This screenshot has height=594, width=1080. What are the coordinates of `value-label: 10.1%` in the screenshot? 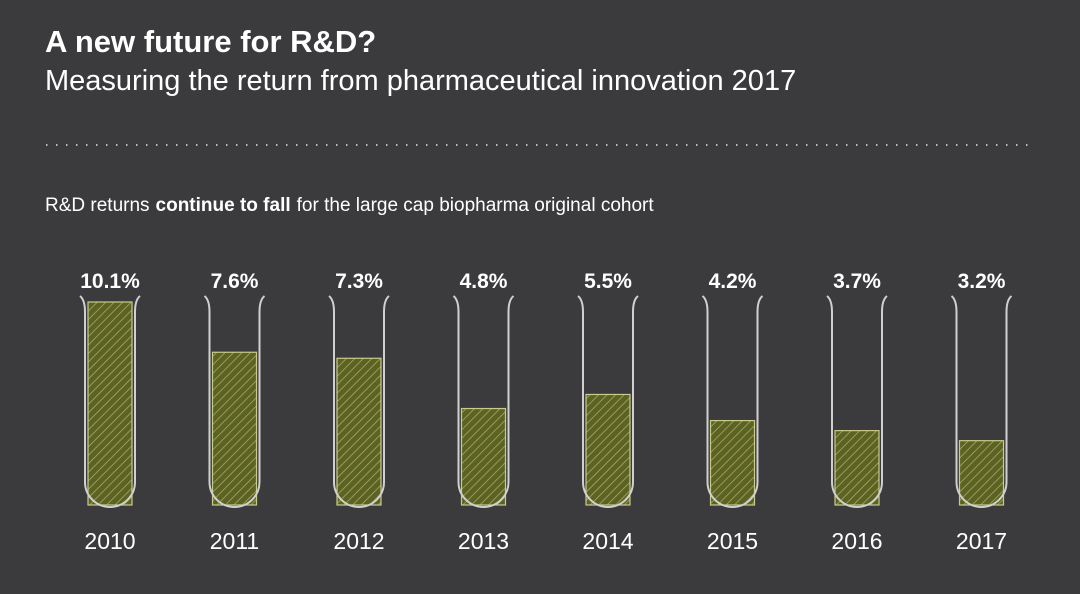 It's located at (110, 281).